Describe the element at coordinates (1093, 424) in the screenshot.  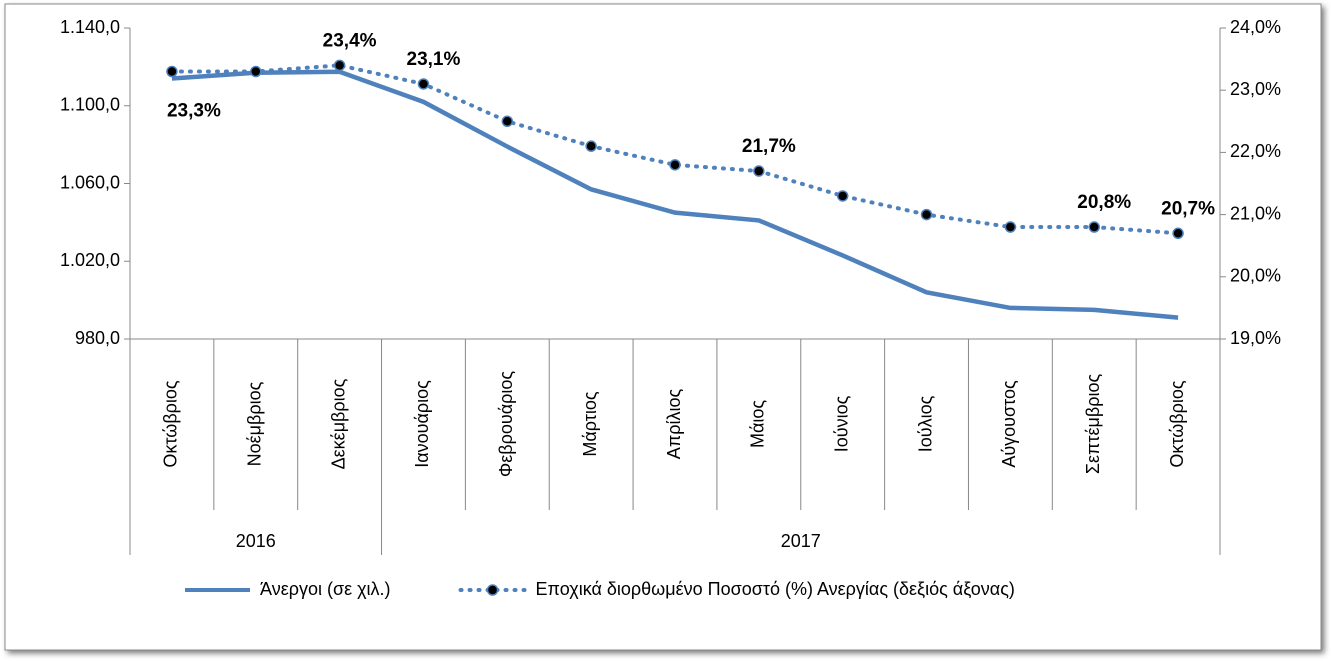
I see `x-tick-label: Σεπτέμβριος` at that location.